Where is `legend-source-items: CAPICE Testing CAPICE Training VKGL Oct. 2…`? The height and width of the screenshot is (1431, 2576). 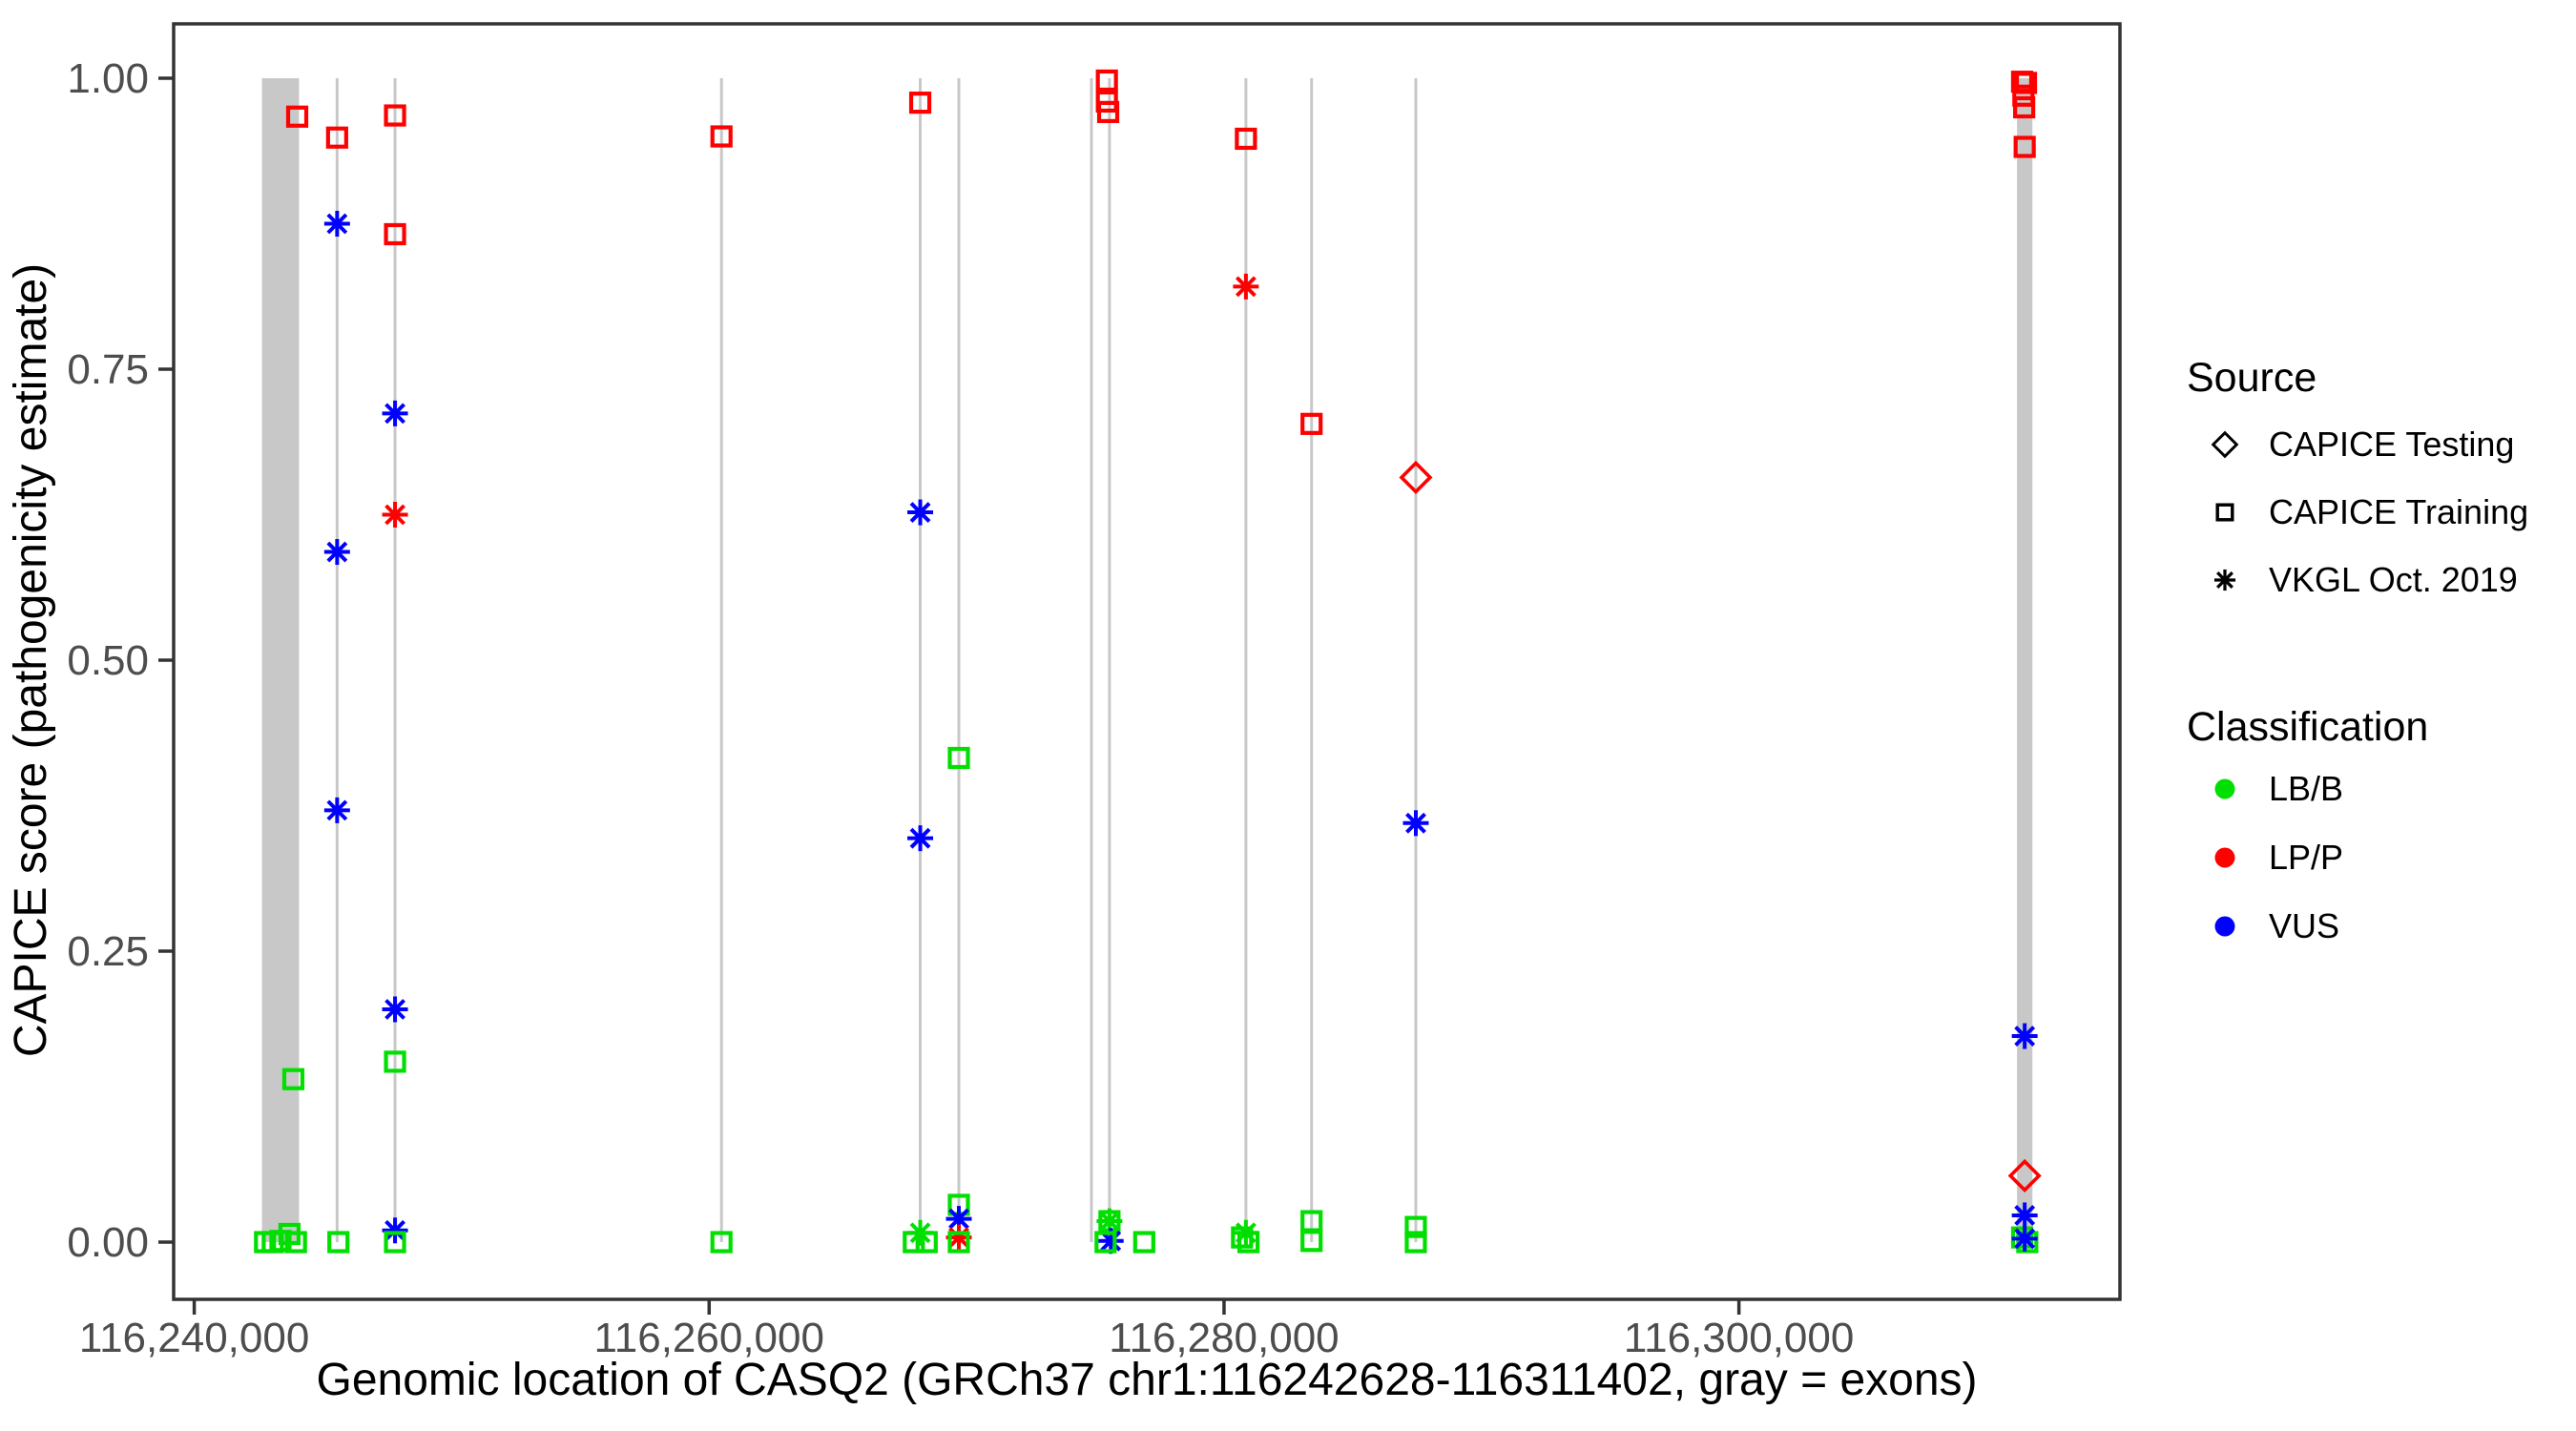 legend-source-items: CAPICE Testing CAPICE Training VKGL Oct. 2… is located at coordinates (2369, 512).